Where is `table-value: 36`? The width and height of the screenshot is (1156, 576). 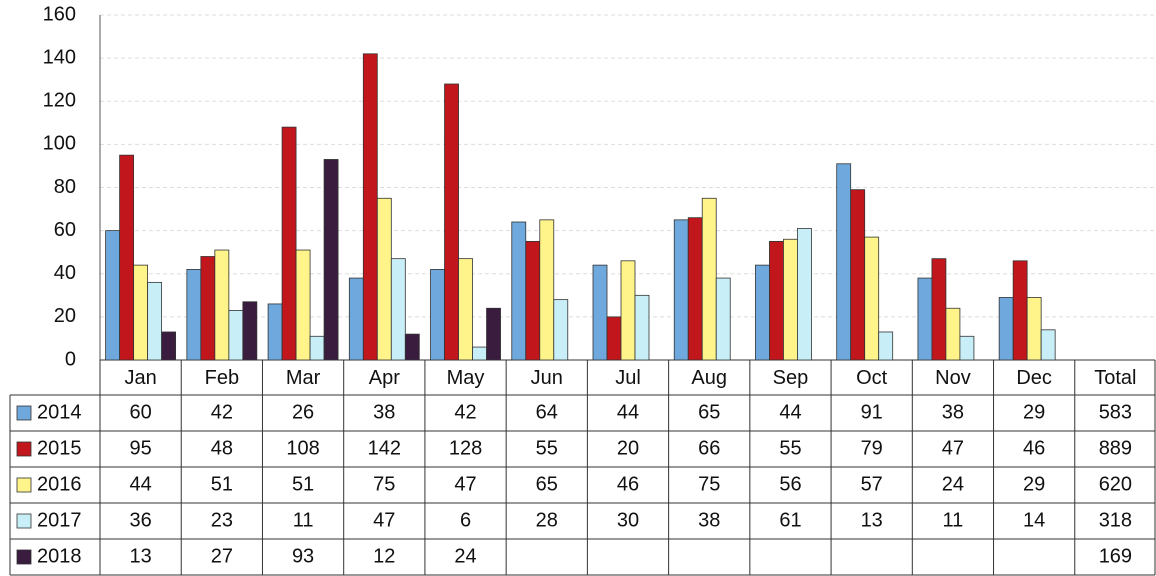 table-value: 36 is located at coordinates (140, 520).